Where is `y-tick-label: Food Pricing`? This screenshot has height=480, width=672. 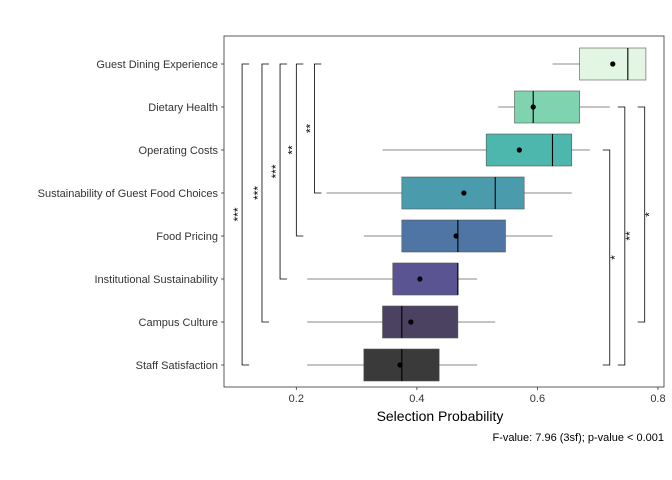
y-tick-label: Food Pricing is located at coordinates (187, 237).